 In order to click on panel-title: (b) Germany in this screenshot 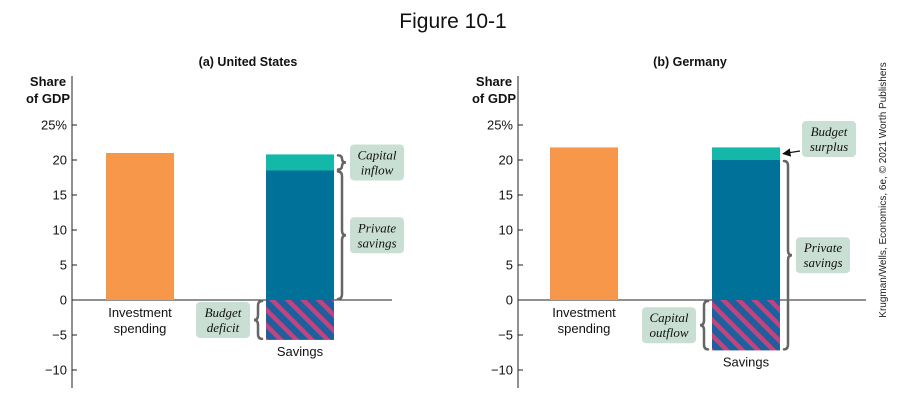, I will do `click(690, 62)`.